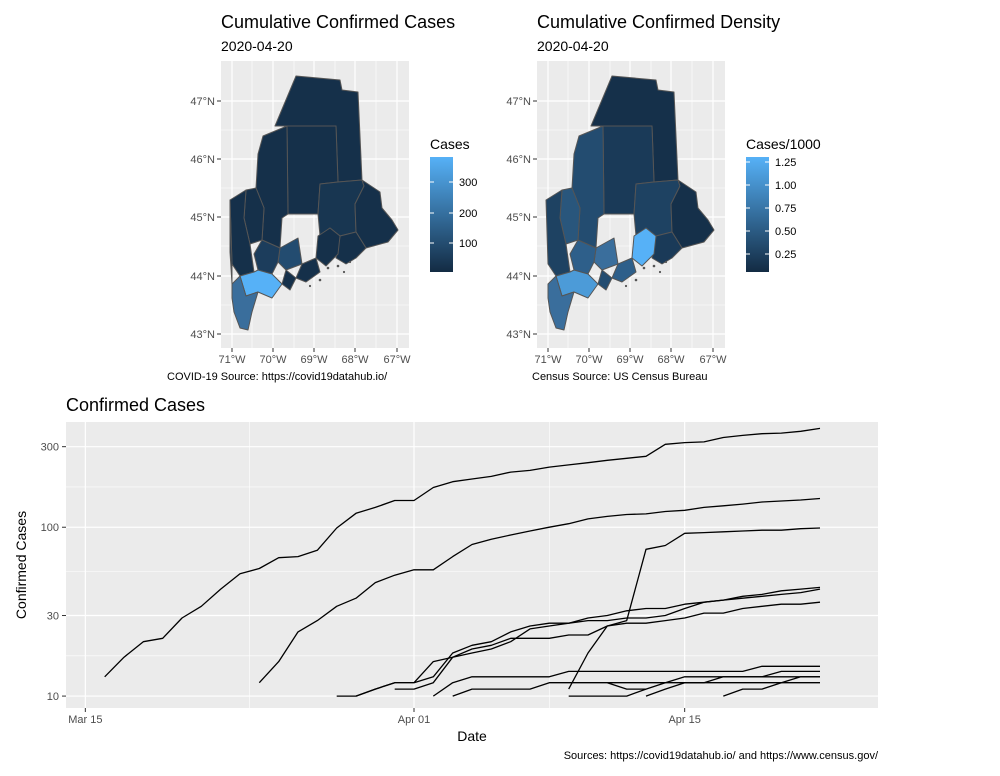 The height and width of the screenshot is (776, 1000). What do you see at coordinates (21, 565) in the screenshot?
I see `line-chart-y-label: Confirmed Cases` at bounding box center [21, 565].